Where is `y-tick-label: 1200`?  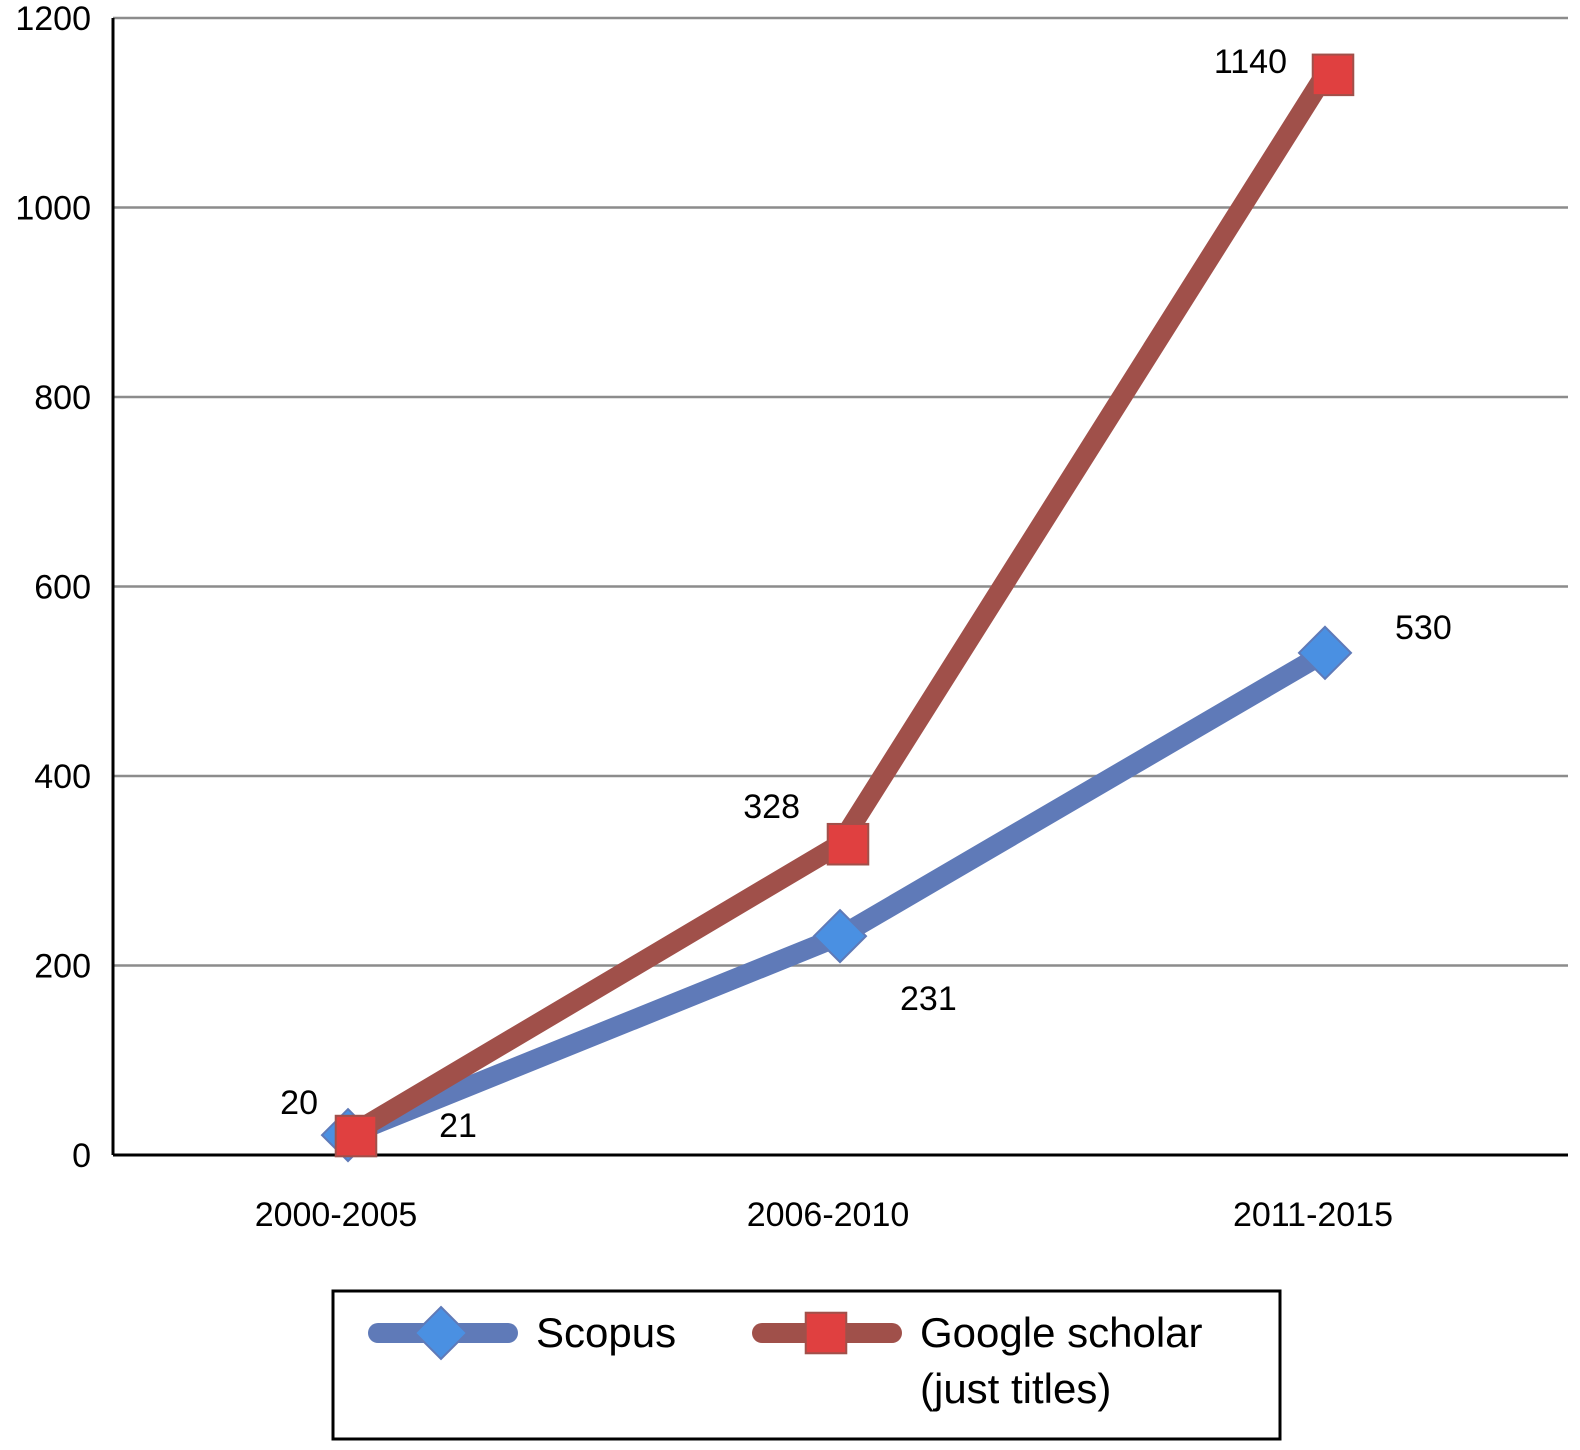
y-tick-label: 1200 is located at coordinates (53, 19).